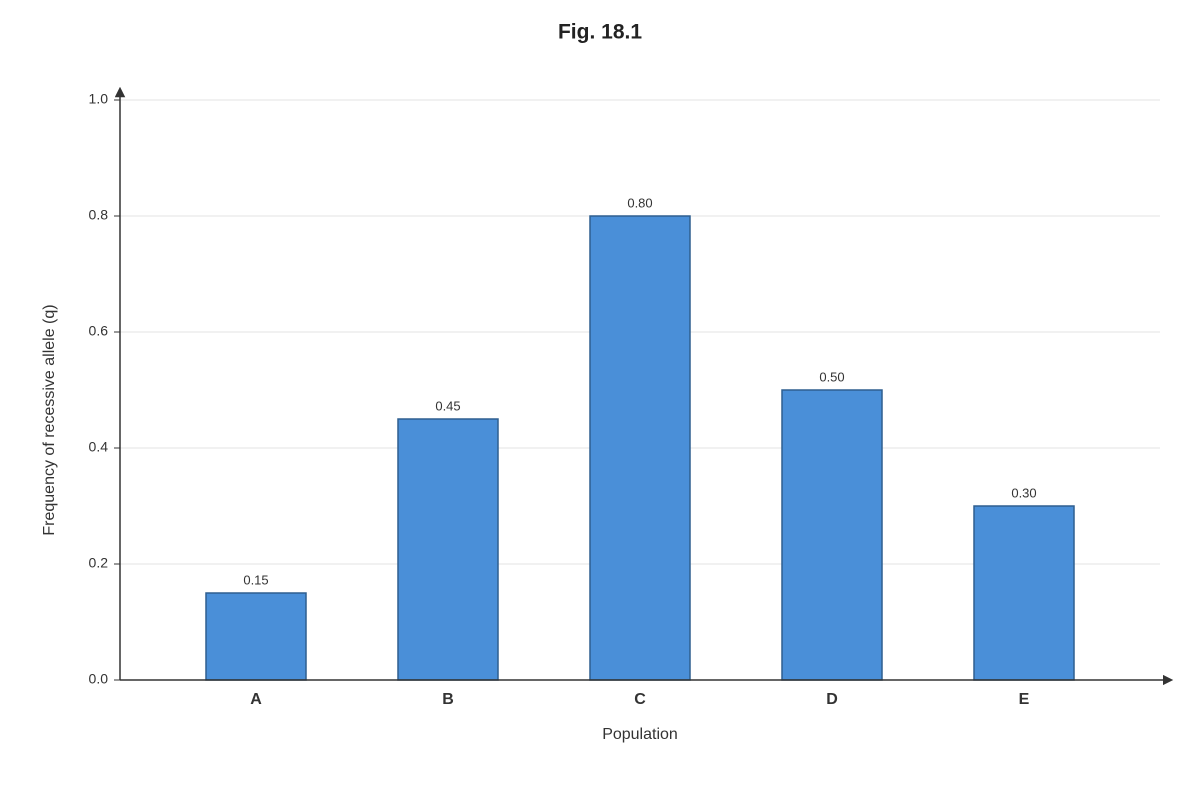 The height and width of the screenshot is (800, 1200). I want to click on y-tick-label: 0.0, so click(99, 679).